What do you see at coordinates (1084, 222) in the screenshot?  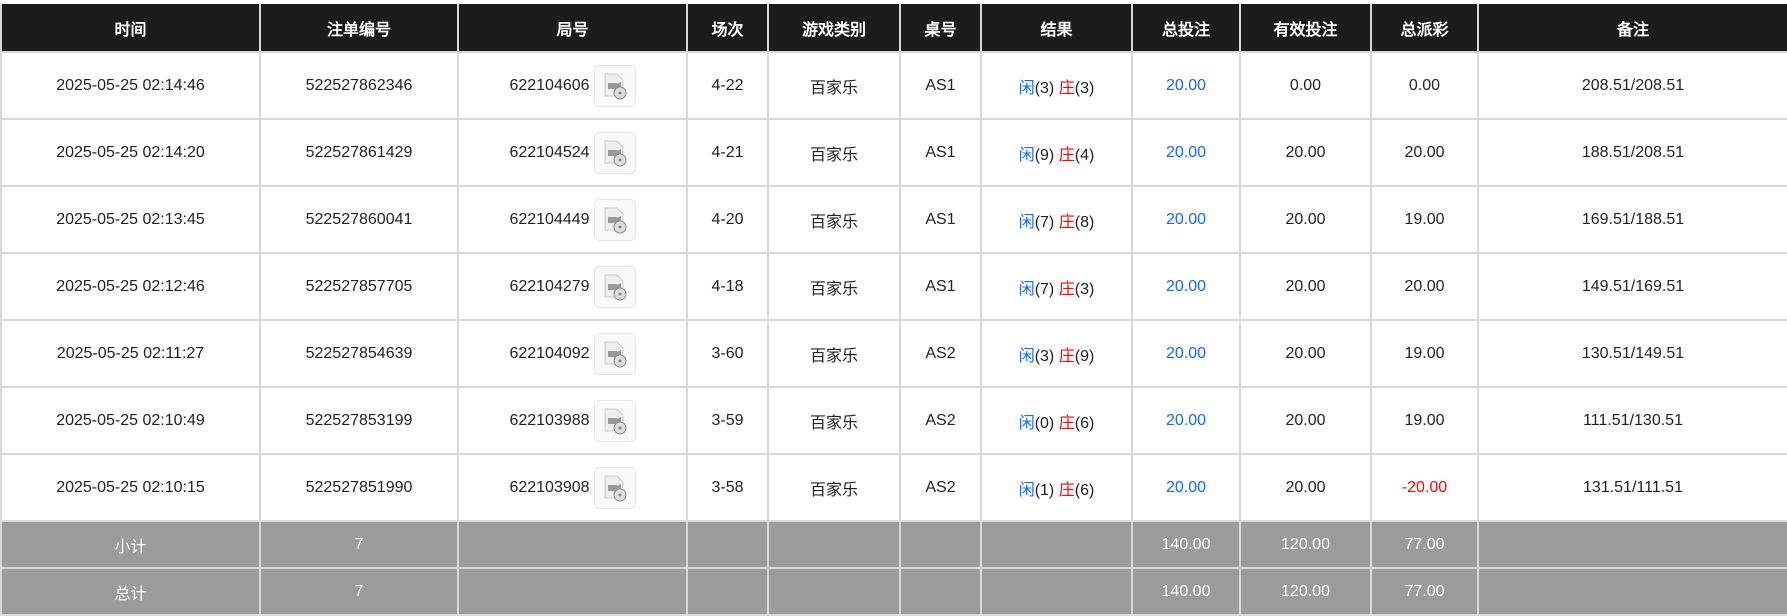 I see `banker-value: (8)` at bounding box center [1084, 222].